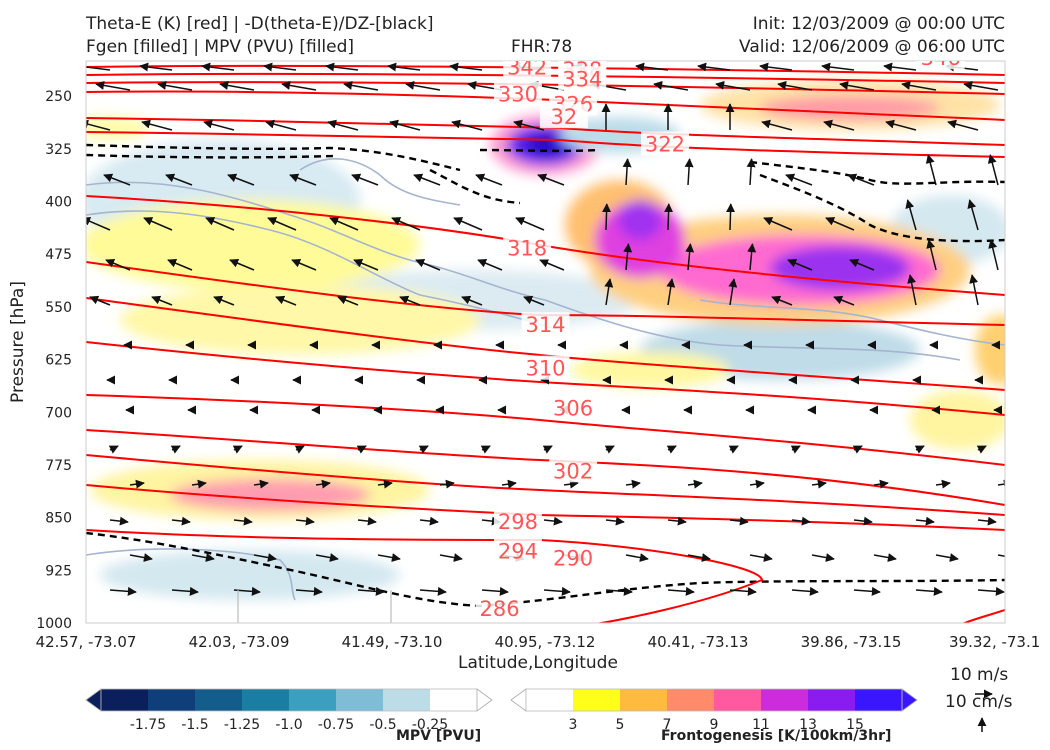  I want to click on x-tick-label: 42.57, -73.07, so click(86, 642).